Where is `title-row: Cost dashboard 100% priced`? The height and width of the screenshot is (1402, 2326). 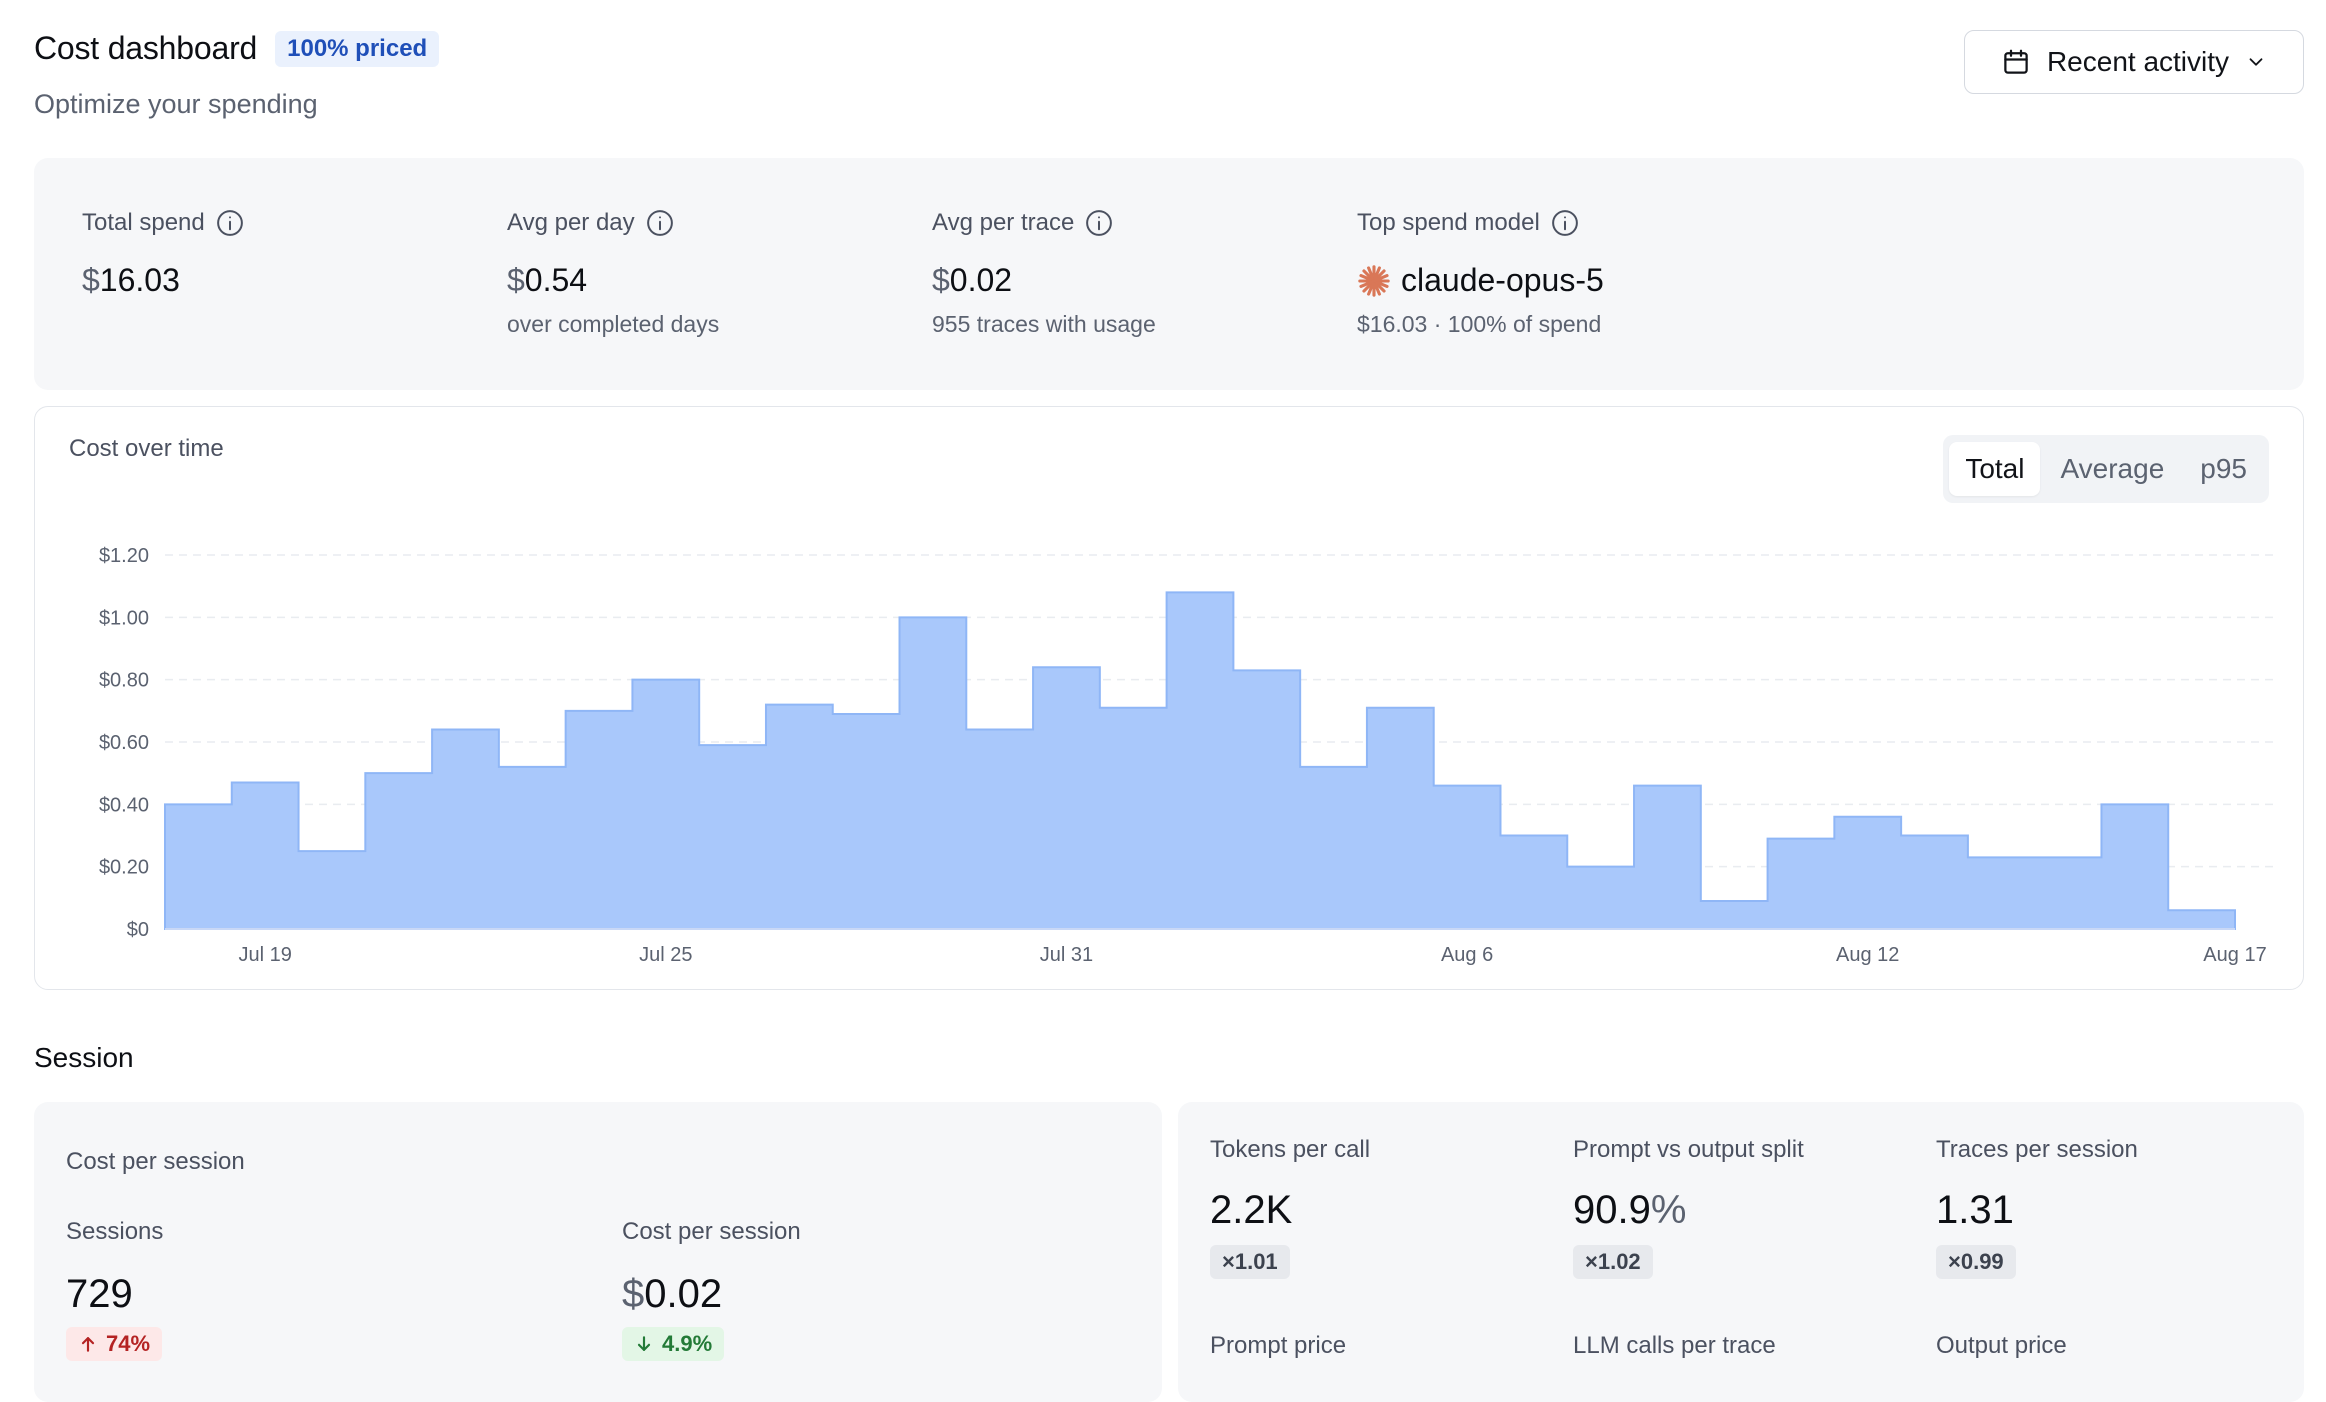
title-row: Cost dashboard 100% priced is located at coordinates (1169, 48).